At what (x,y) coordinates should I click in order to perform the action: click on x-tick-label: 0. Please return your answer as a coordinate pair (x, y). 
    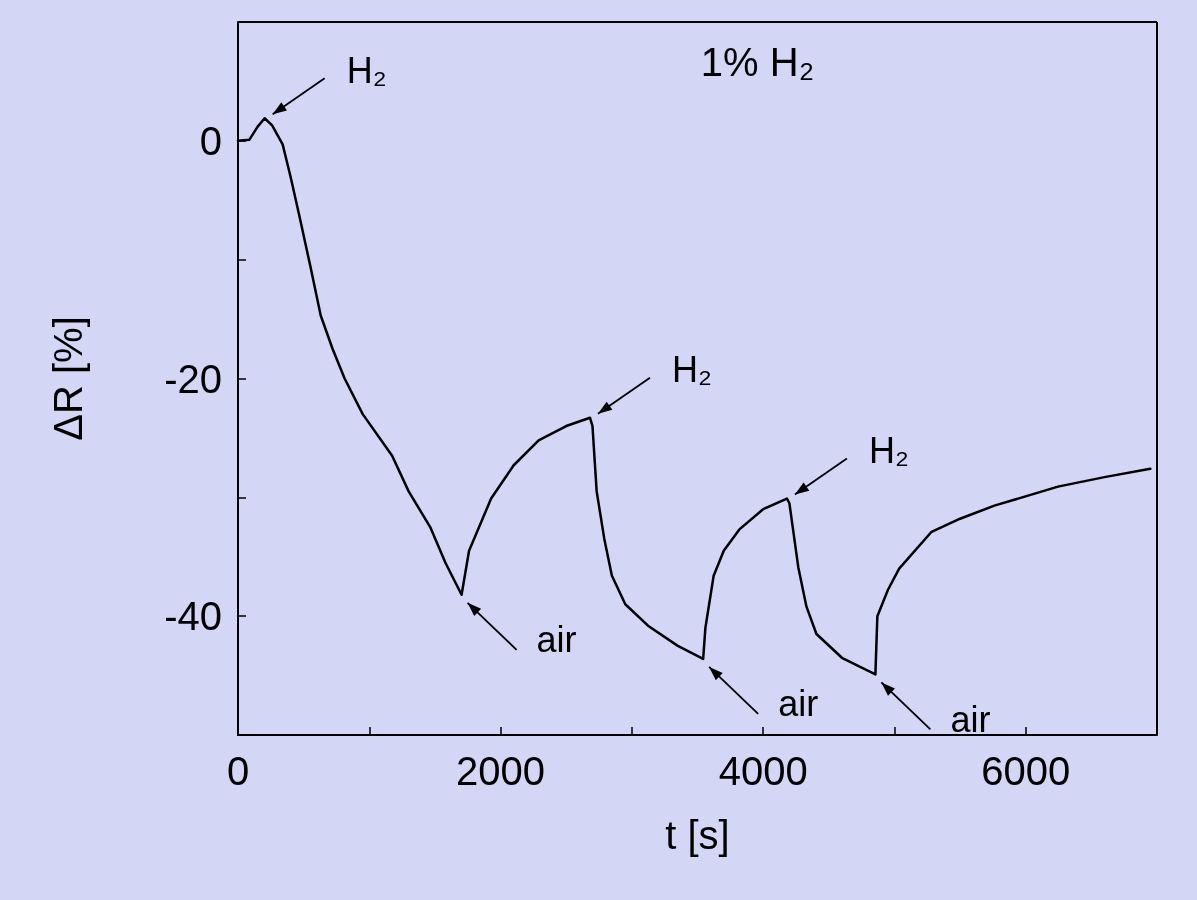
    Looking at the image, I should click on (238, 771).